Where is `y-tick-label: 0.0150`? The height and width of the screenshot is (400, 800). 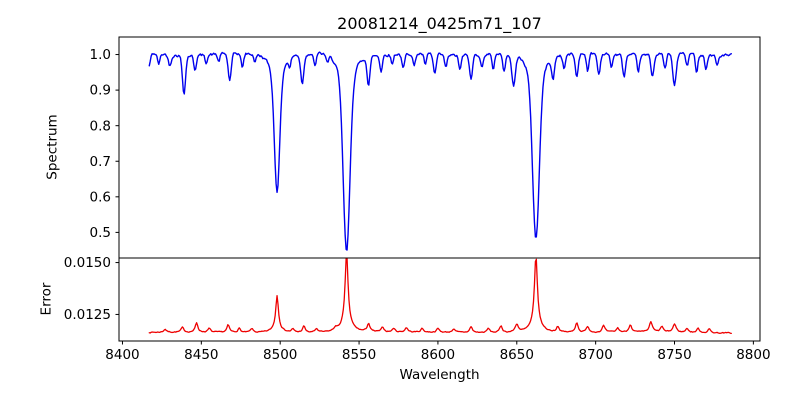 y-tick-label: 0.0150 is located at coordinates (87, 263).